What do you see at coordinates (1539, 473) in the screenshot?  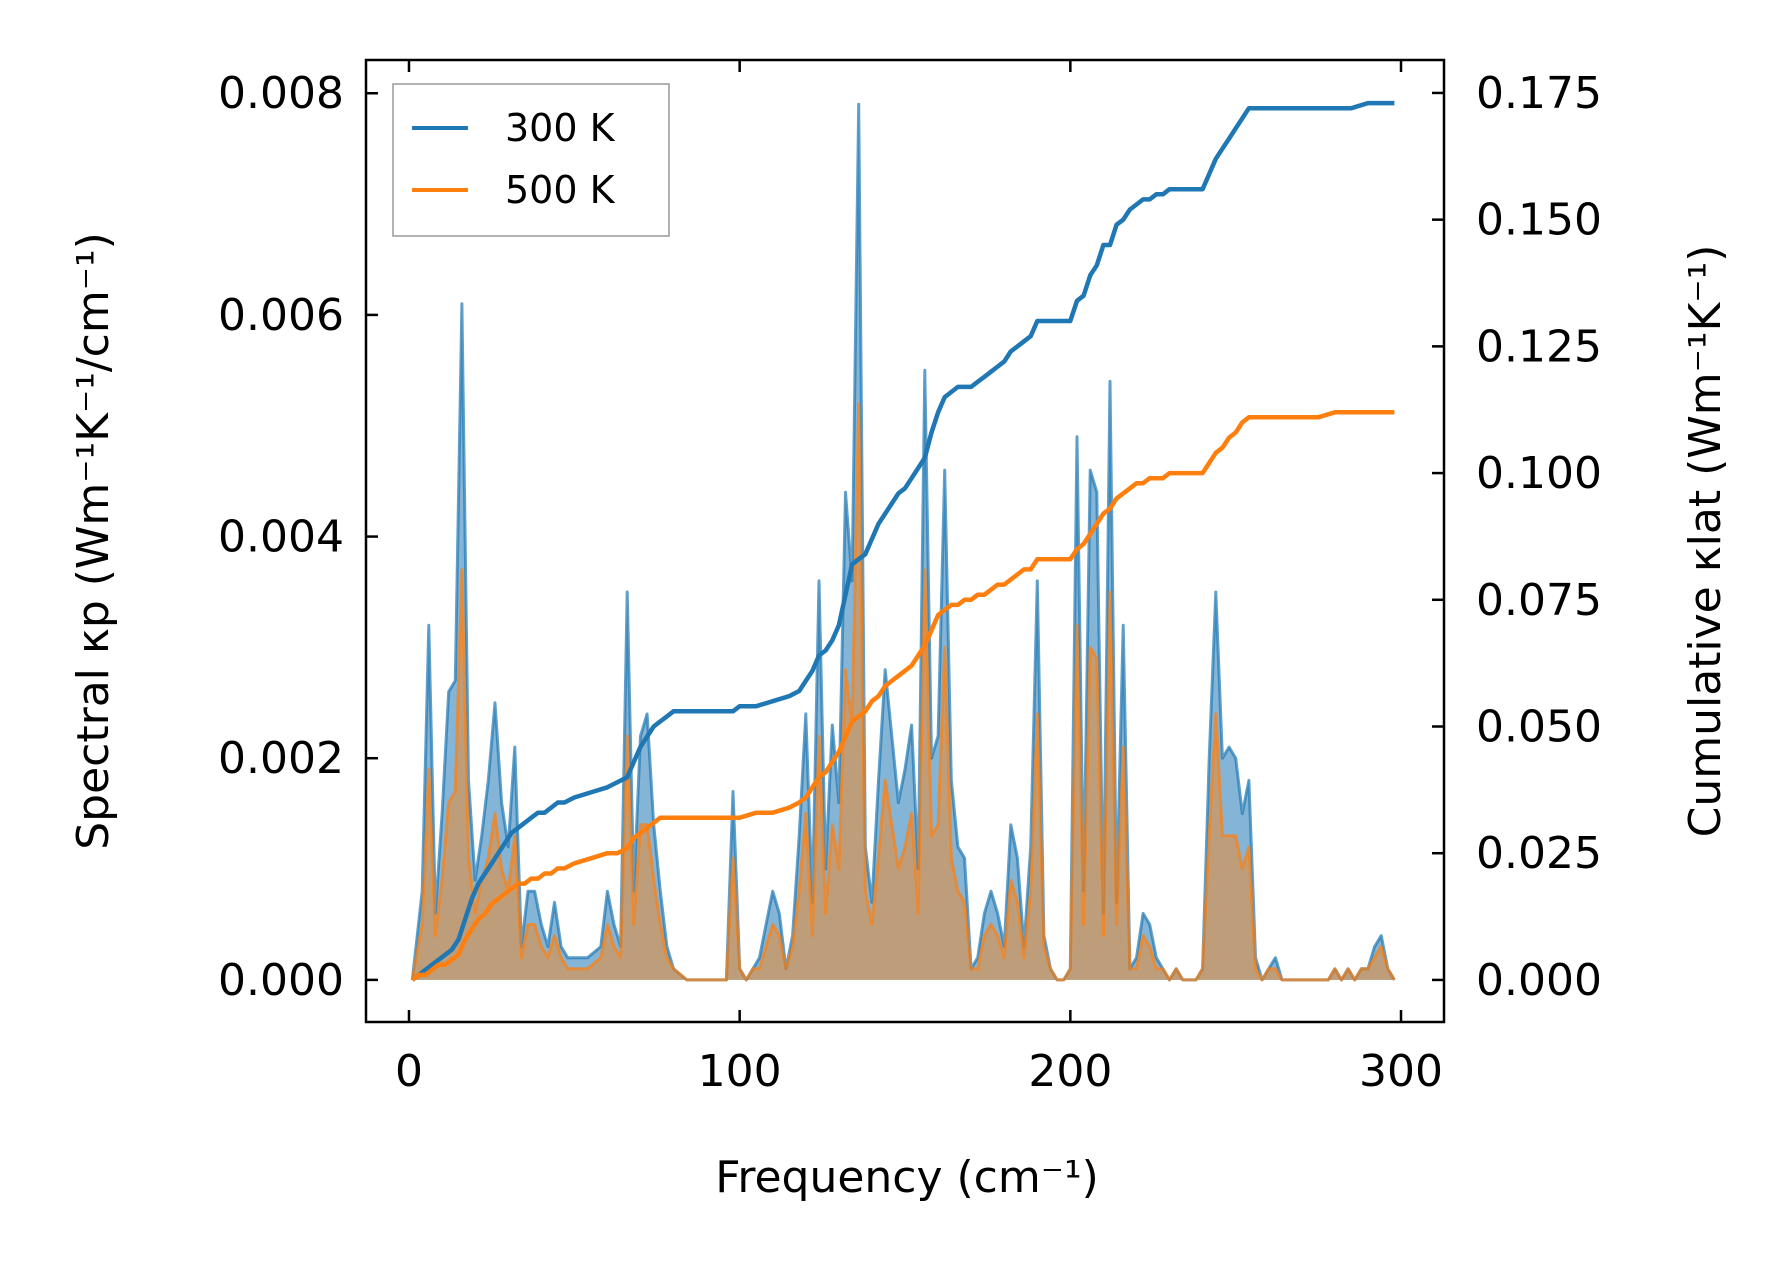 I see `y-right-tick-label: 0.100` at bounding box center [1539, 473].